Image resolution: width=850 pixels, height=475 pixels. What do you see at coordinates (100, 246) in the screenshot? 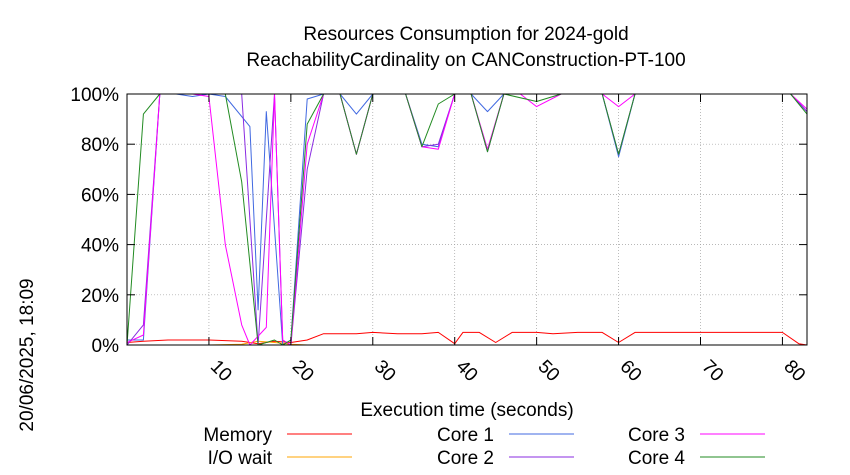
I see `y-tick-label: 40%` at bounding box center [100, 246].